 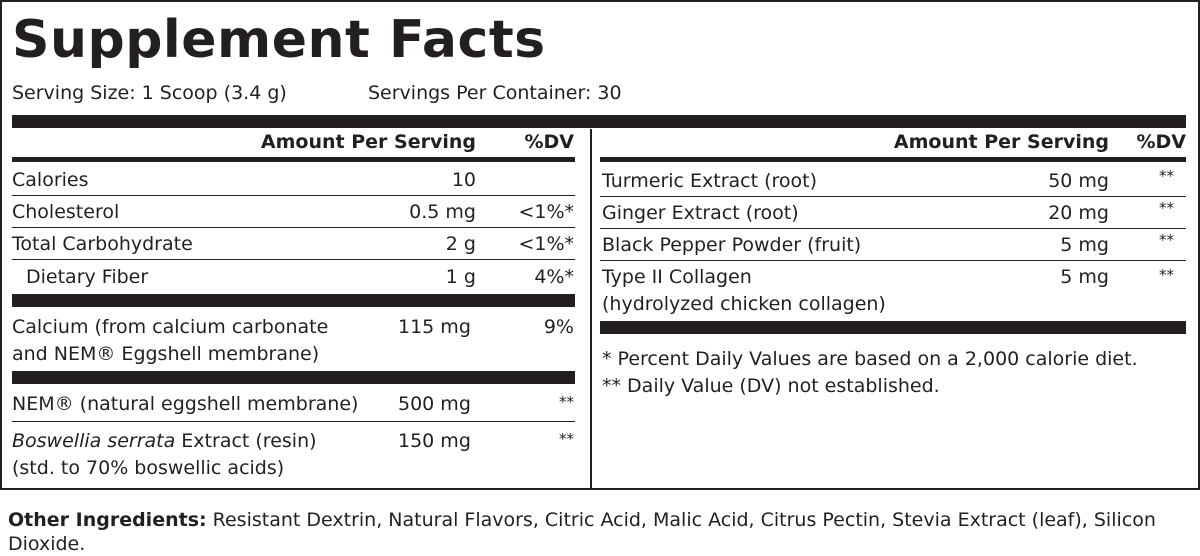 What do you see at coordinates (677, 277) in the screenshot?
I see `row-collagen-name-line1: Type II Collagen` at bounding box center [677, 277].